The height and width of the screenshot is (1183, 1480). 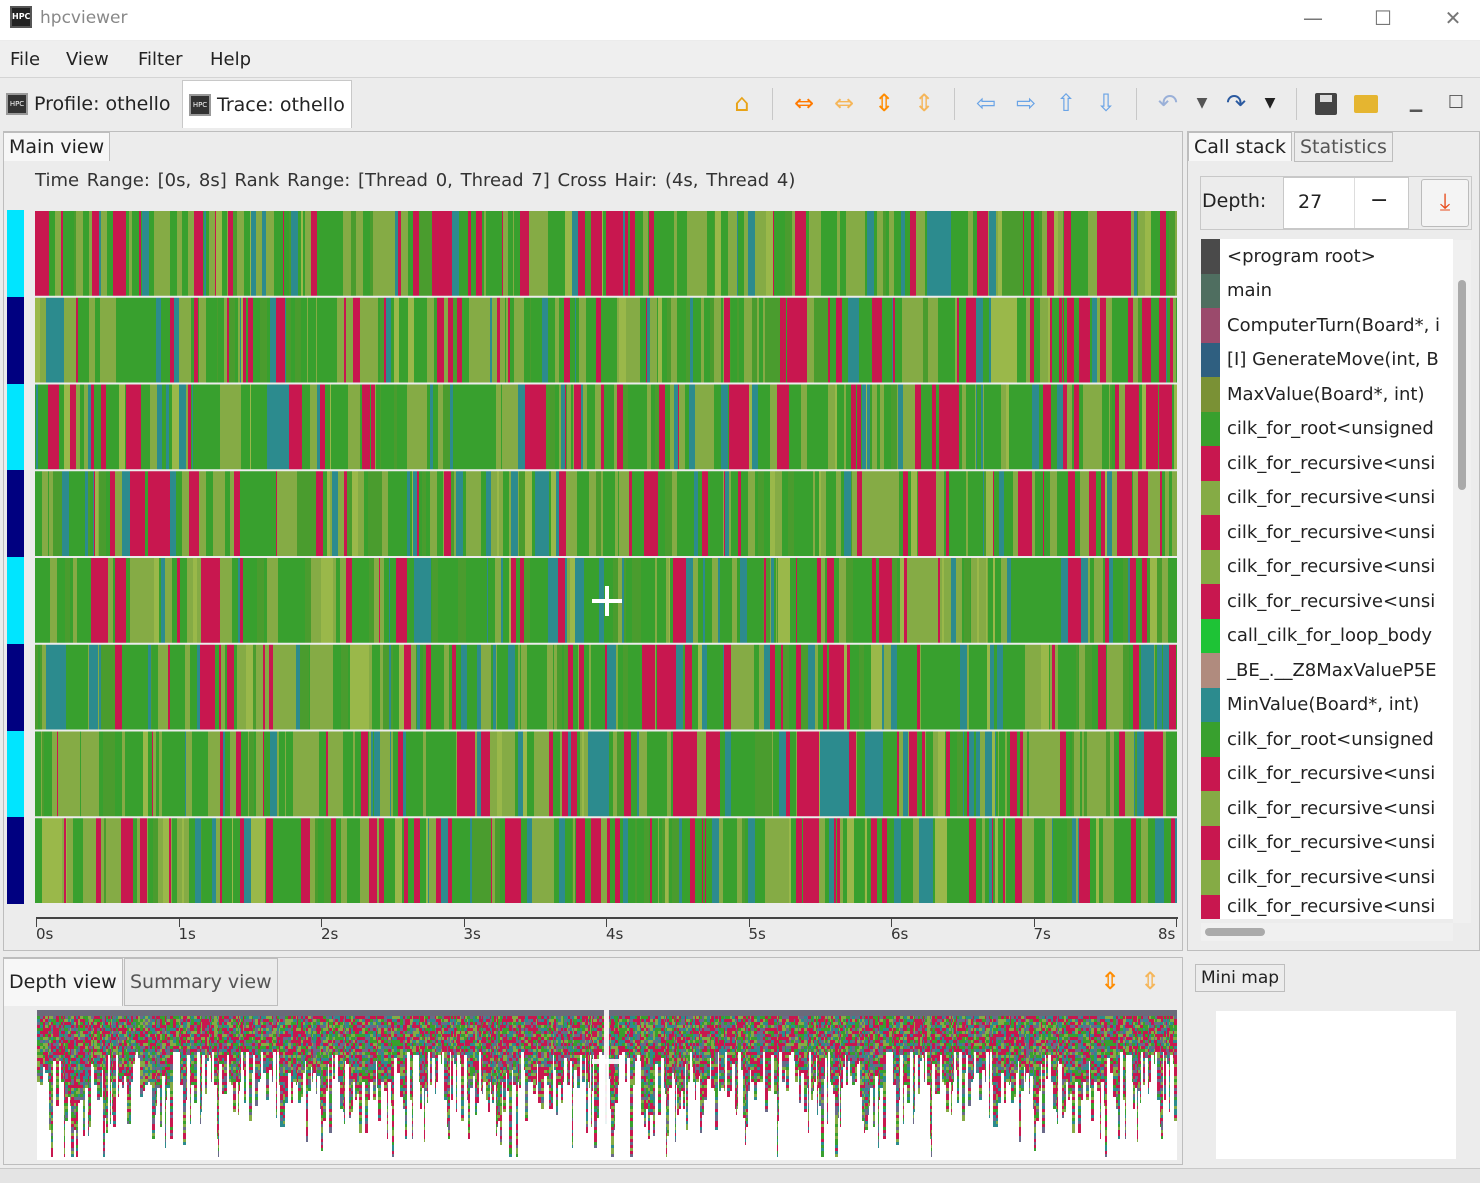 I want to click on arrow-left-icon: ⇦, so click(x=986, y=103).